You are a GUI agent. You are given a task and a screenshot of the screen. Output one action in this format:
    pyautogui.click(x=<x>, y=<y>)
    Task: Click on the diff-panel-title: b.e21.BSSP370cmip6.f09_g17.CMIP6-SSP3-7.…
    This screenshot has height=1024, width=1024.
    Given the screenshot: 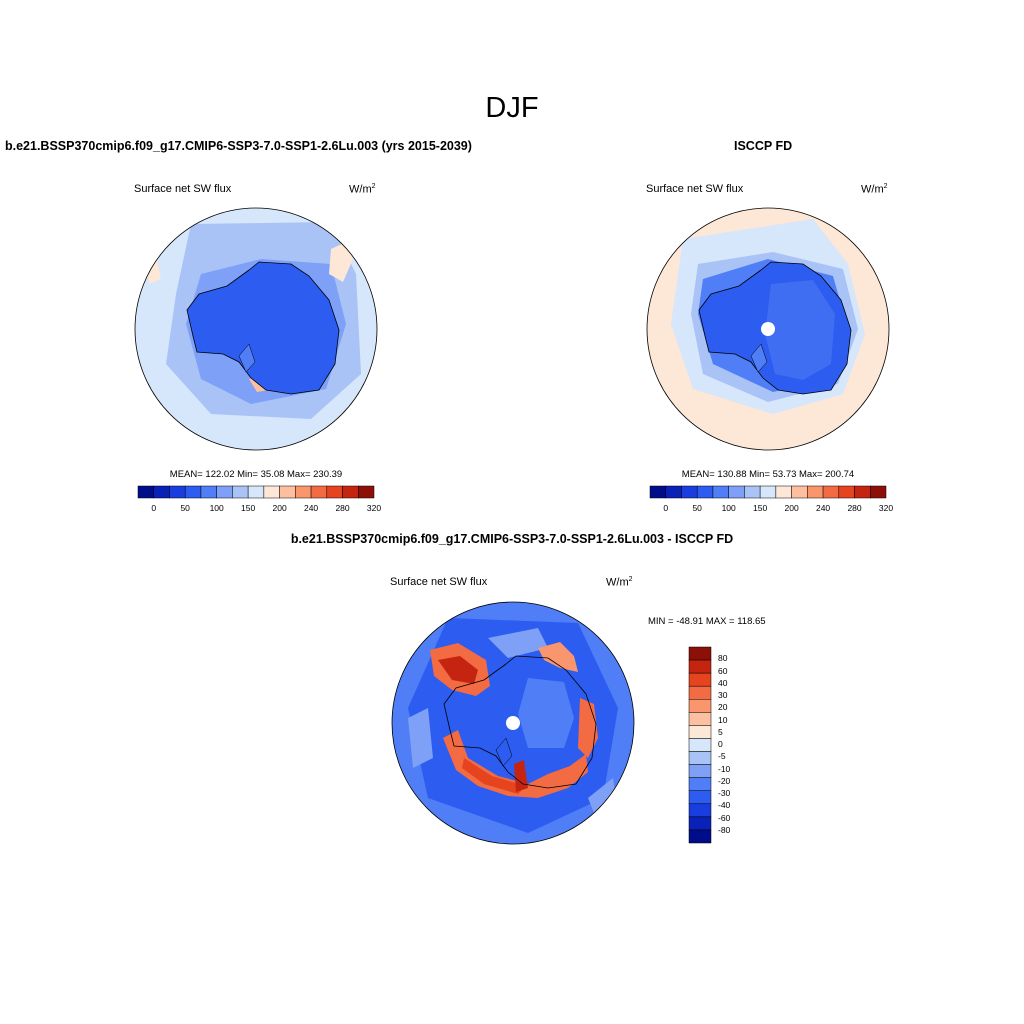 What is the action you would take?
    pyautogui.click(x=512, y=539)
    